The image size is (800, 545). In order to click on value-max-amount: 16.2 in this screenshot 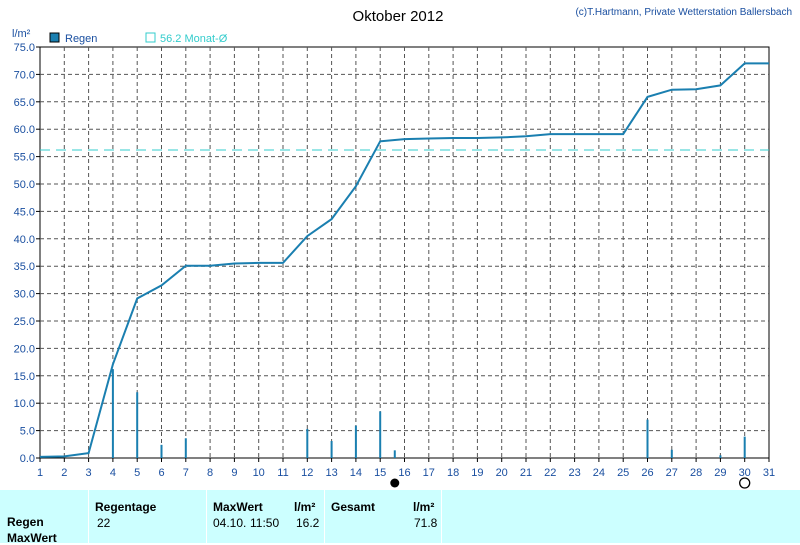, I will do `click(308, 523)`.